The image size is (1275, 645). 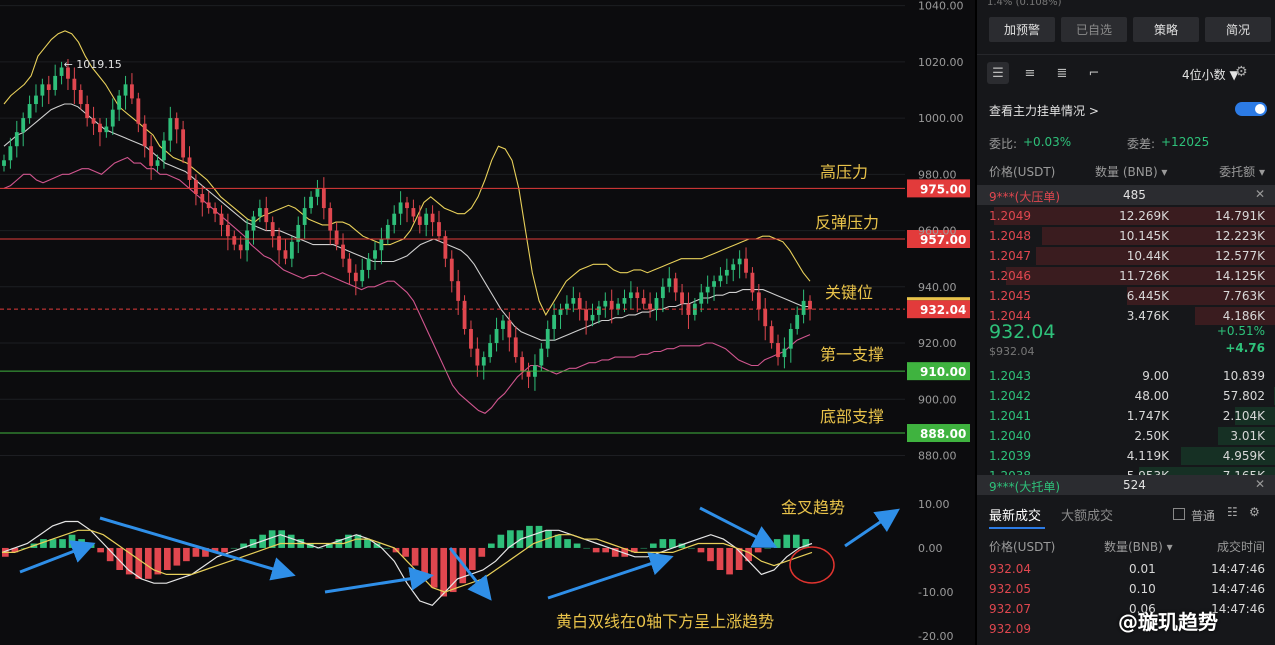 What do you see at coordinates (1126, 316) in the screenshot?
I see `ask-row: 1.2044 3.476K 4.186K` at bounding box center [1126, 316].